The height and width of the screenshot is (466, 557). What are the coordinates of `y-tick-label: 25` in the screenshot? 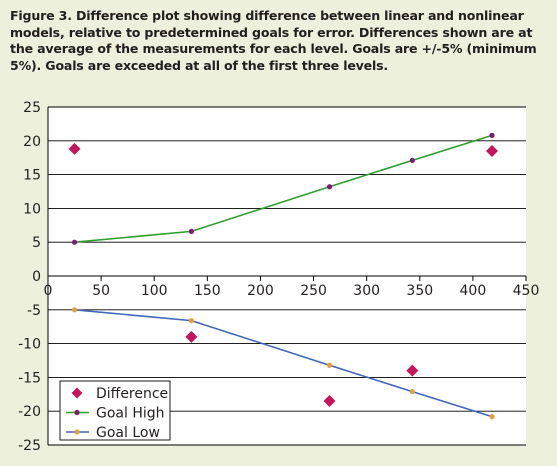 It's located at (32, 108).